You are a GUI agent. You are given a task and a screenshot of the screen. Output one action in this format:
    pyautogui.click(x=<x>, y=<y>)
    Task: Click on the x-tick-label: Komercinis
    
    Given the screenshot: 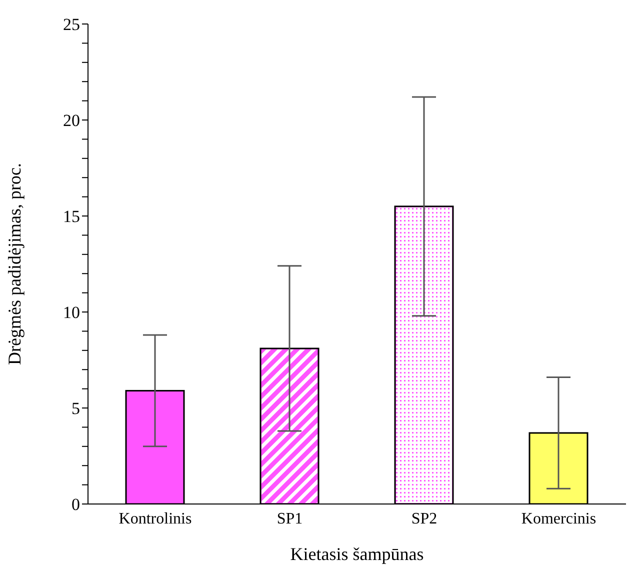 What is the action you would take?
    pyautogui.click(x=558, y=519)
    